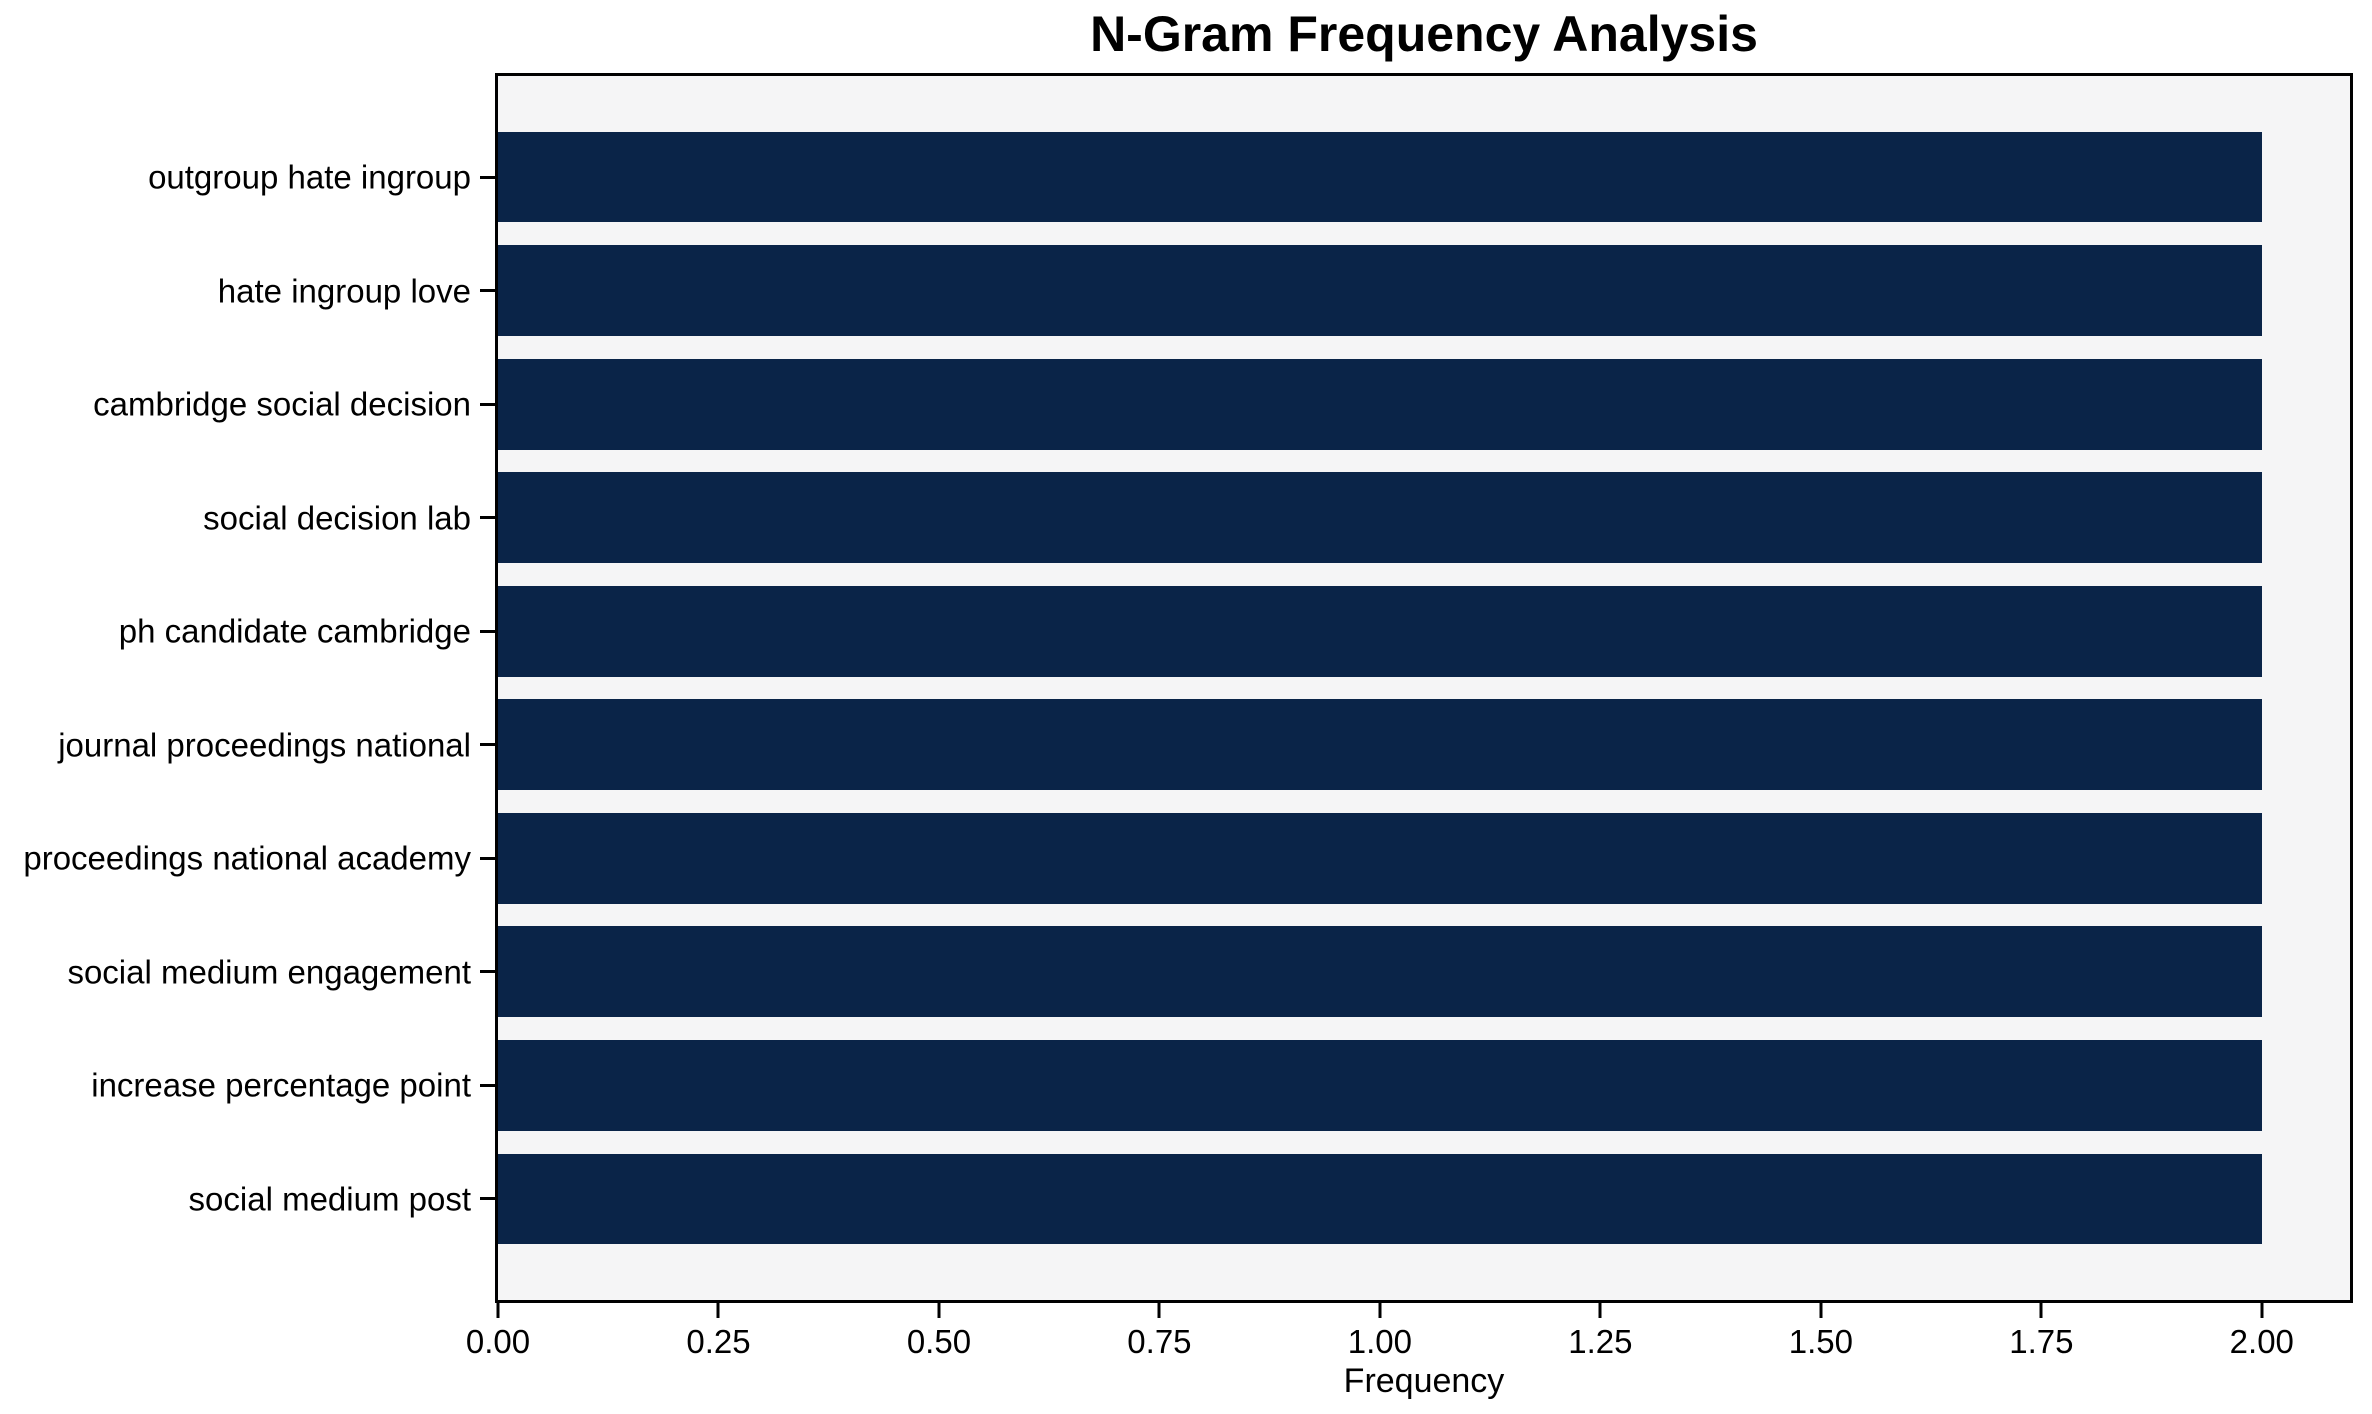  What do you see at coordinates (718, 1341) in the screenshot?
I see `x-tick-label: 0.25` at bounding box center [718, 1341].